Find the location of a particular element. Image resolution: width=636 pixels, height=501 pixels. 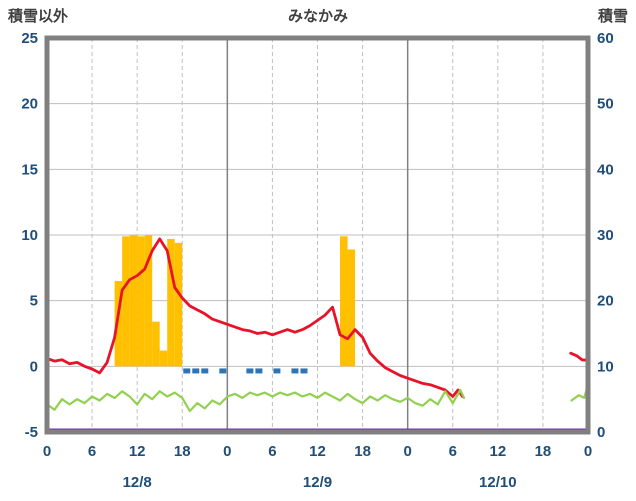

svg-text: 30 is located at coordinates (605, 235).